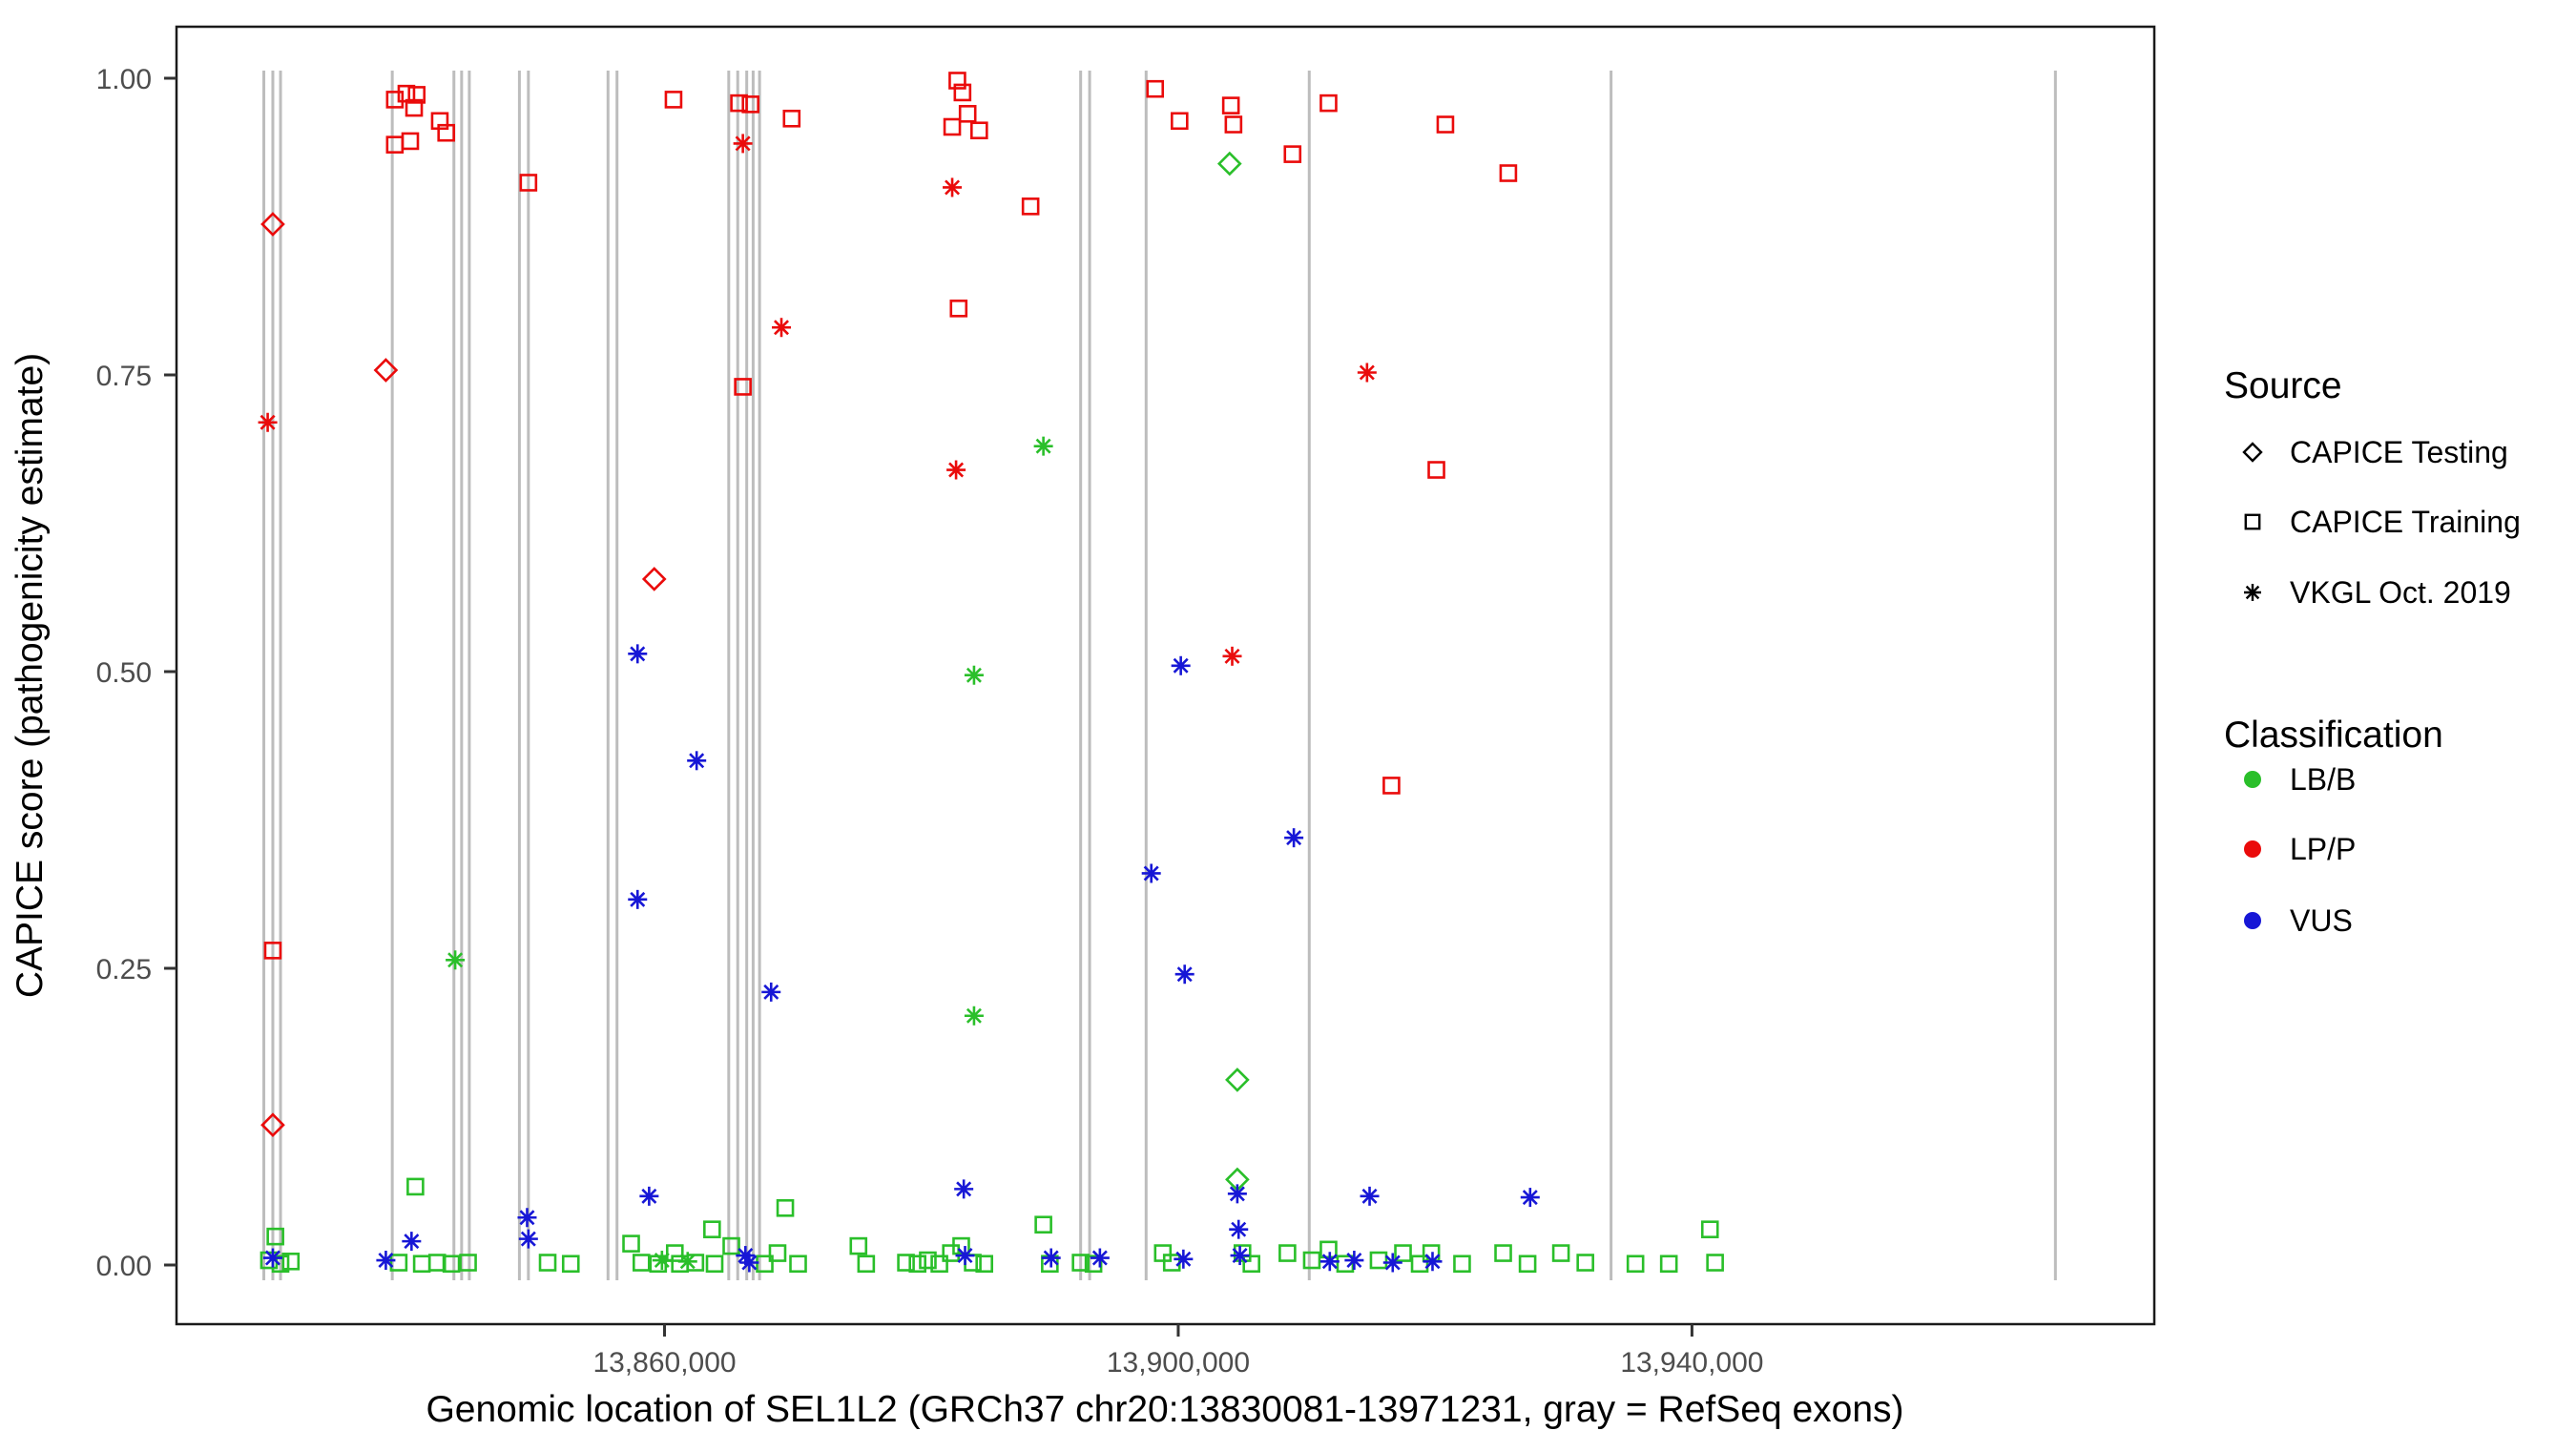 This screenshot has width=2576, height=1431. I want to click on y-tick-label: 1.00, so click(124, 79).